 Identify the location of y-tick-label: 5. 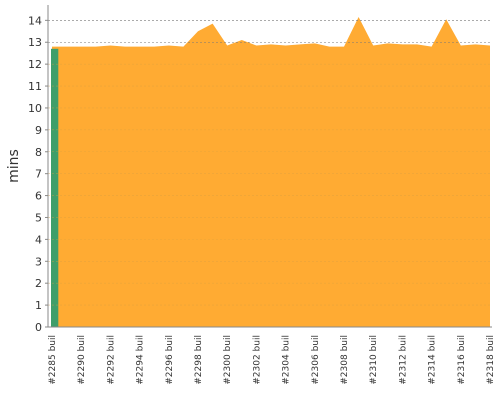
(38, 217).